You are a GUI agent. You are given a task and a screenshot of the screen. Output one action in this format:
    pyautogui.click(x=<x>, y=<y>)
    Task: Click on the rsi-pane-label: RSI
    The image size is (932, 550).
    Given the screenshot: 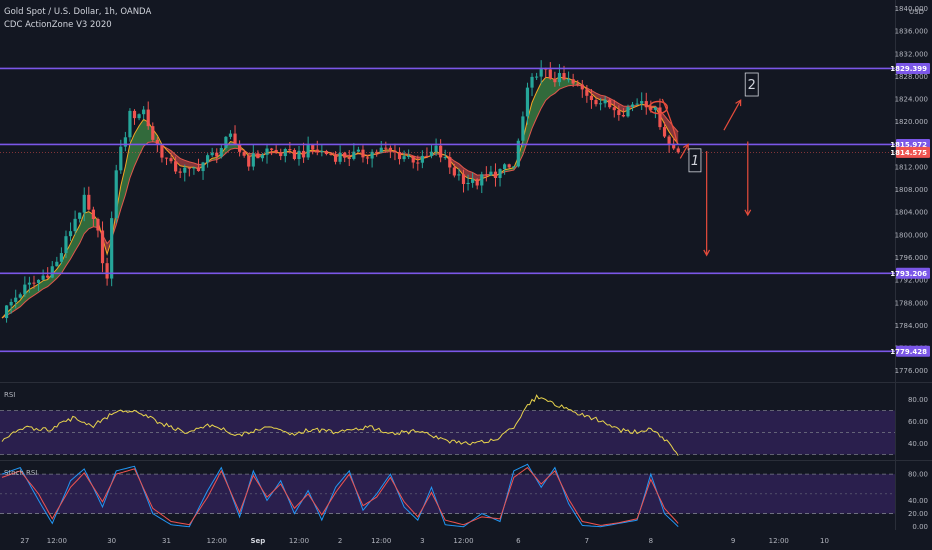 What is the action you would take?
    pyautogui.click(x=9, y=395)
    